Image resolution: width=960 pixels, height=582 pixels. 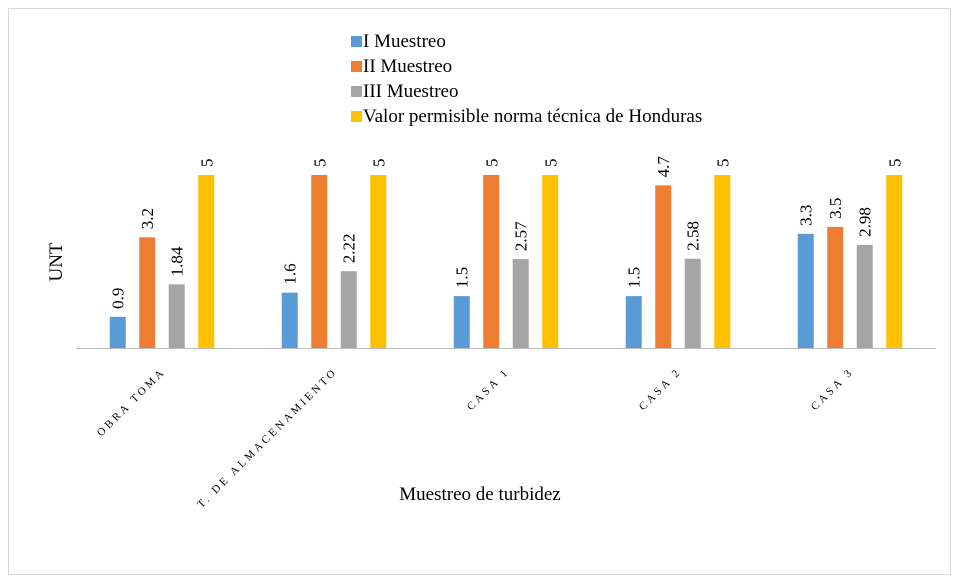 I want to click on value-label: 2.98, so click(x=865, y=222).